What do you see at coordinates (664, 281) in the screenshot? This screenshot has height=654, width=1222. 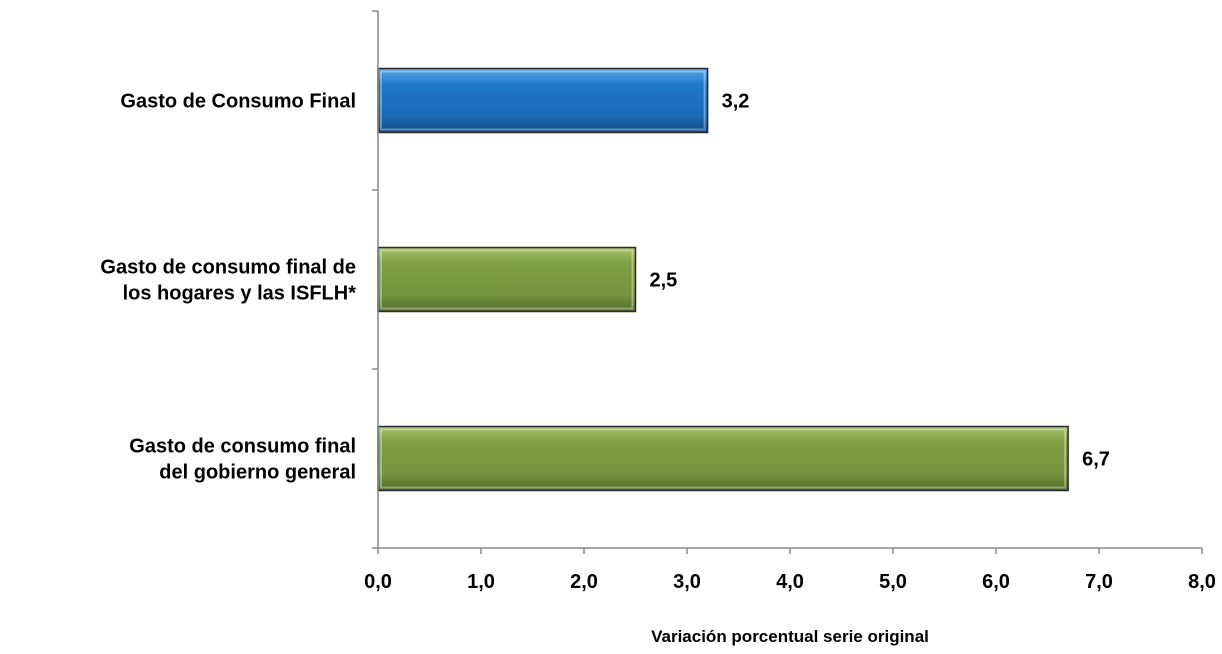 I see `bar-value-label: 2,5` at bounding box center [664, 281].